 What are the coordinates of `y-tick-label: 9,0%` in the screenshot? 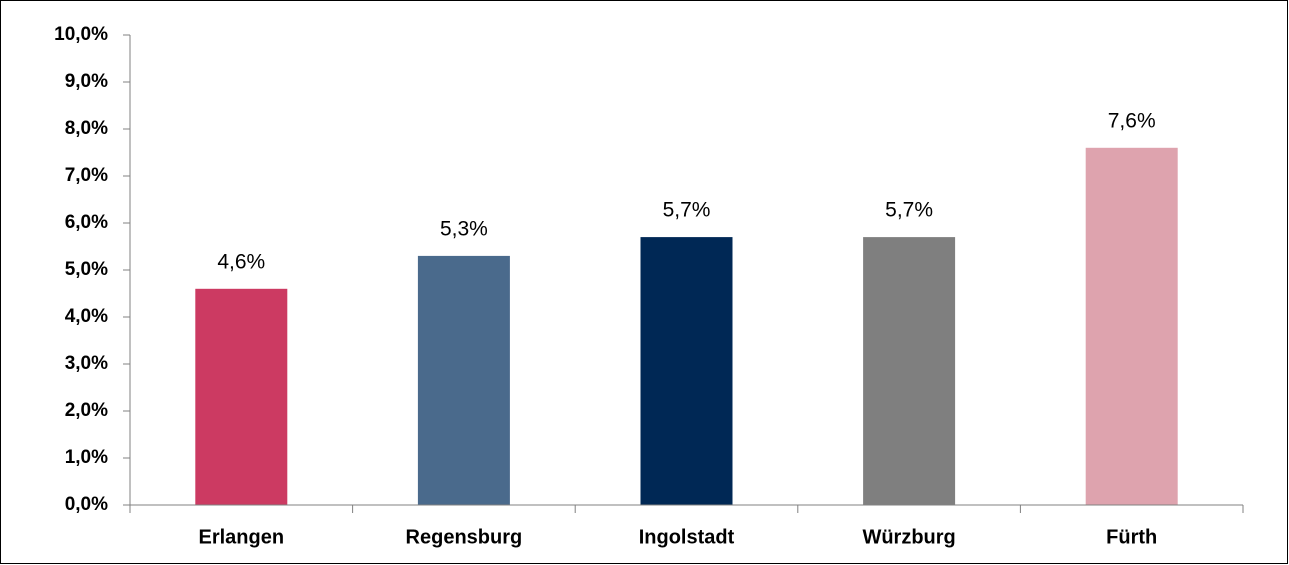 It's located at (86, 81).